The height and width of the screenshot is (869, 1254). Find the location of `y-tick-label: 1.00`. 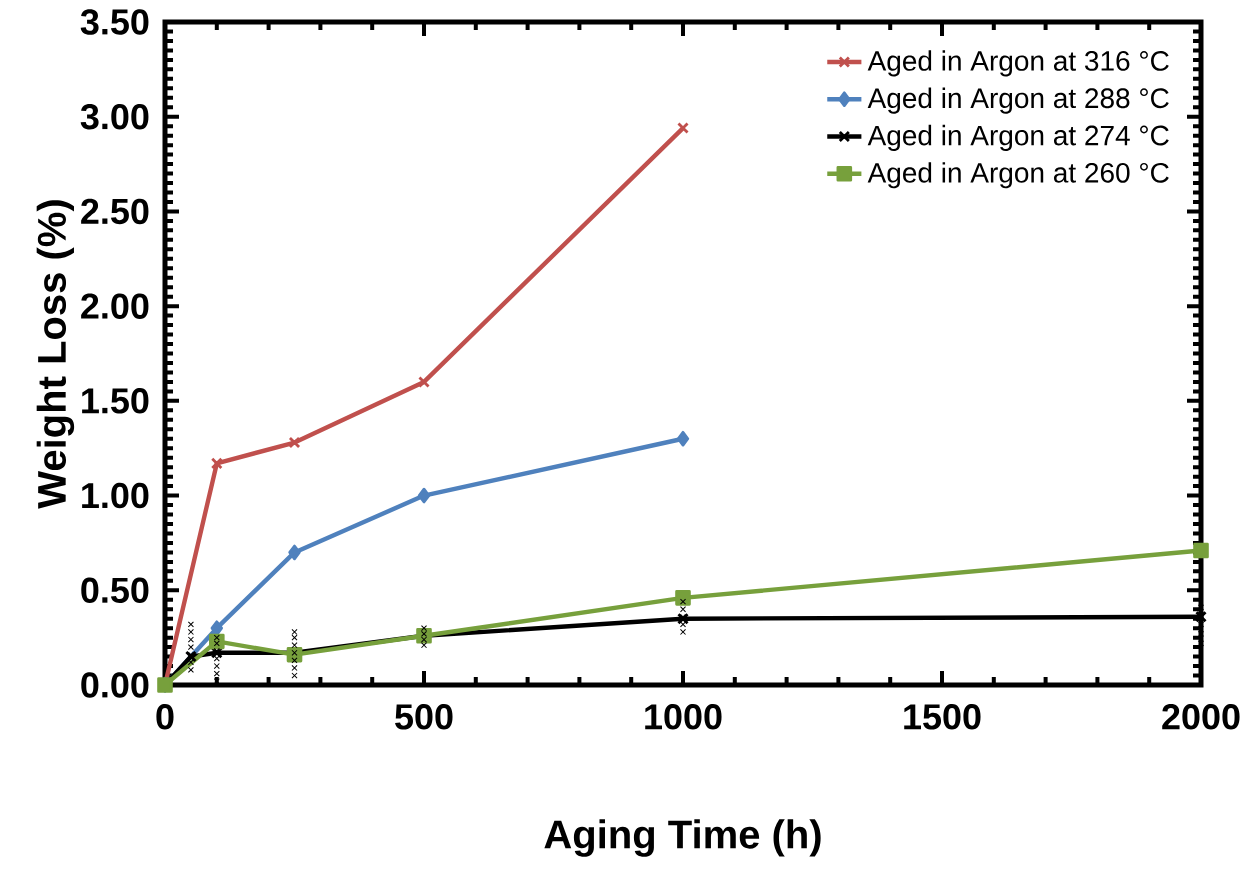

y-tick-label: 1.00 is located at coordinates (115, 495).